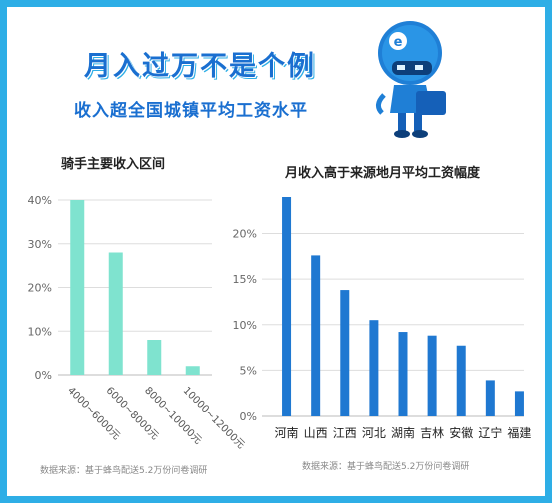 The height and width of the screenshot is (503, 552). Describe the element at coordinates (386, 467) in the screenshot. I see `data-source-right: 数据来源：基于蜂鸟配送5.2万份问卷调研` at that location.